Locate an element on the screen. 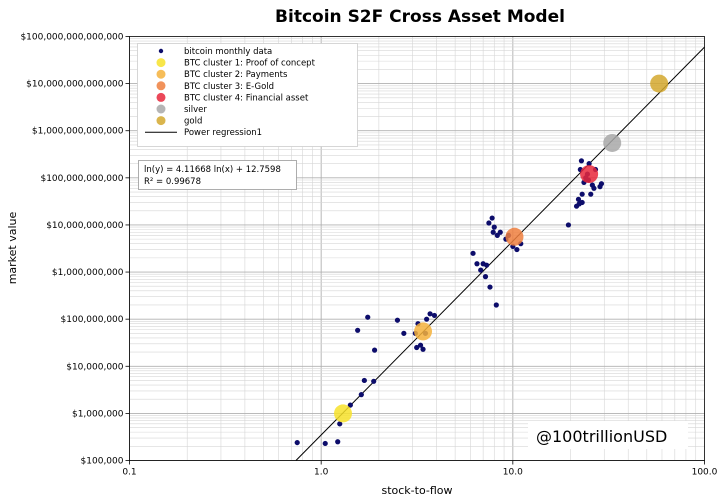 Image resolution: width=720 pixels, height=502 pixels. legend-box is located at coordinates (247, 95).